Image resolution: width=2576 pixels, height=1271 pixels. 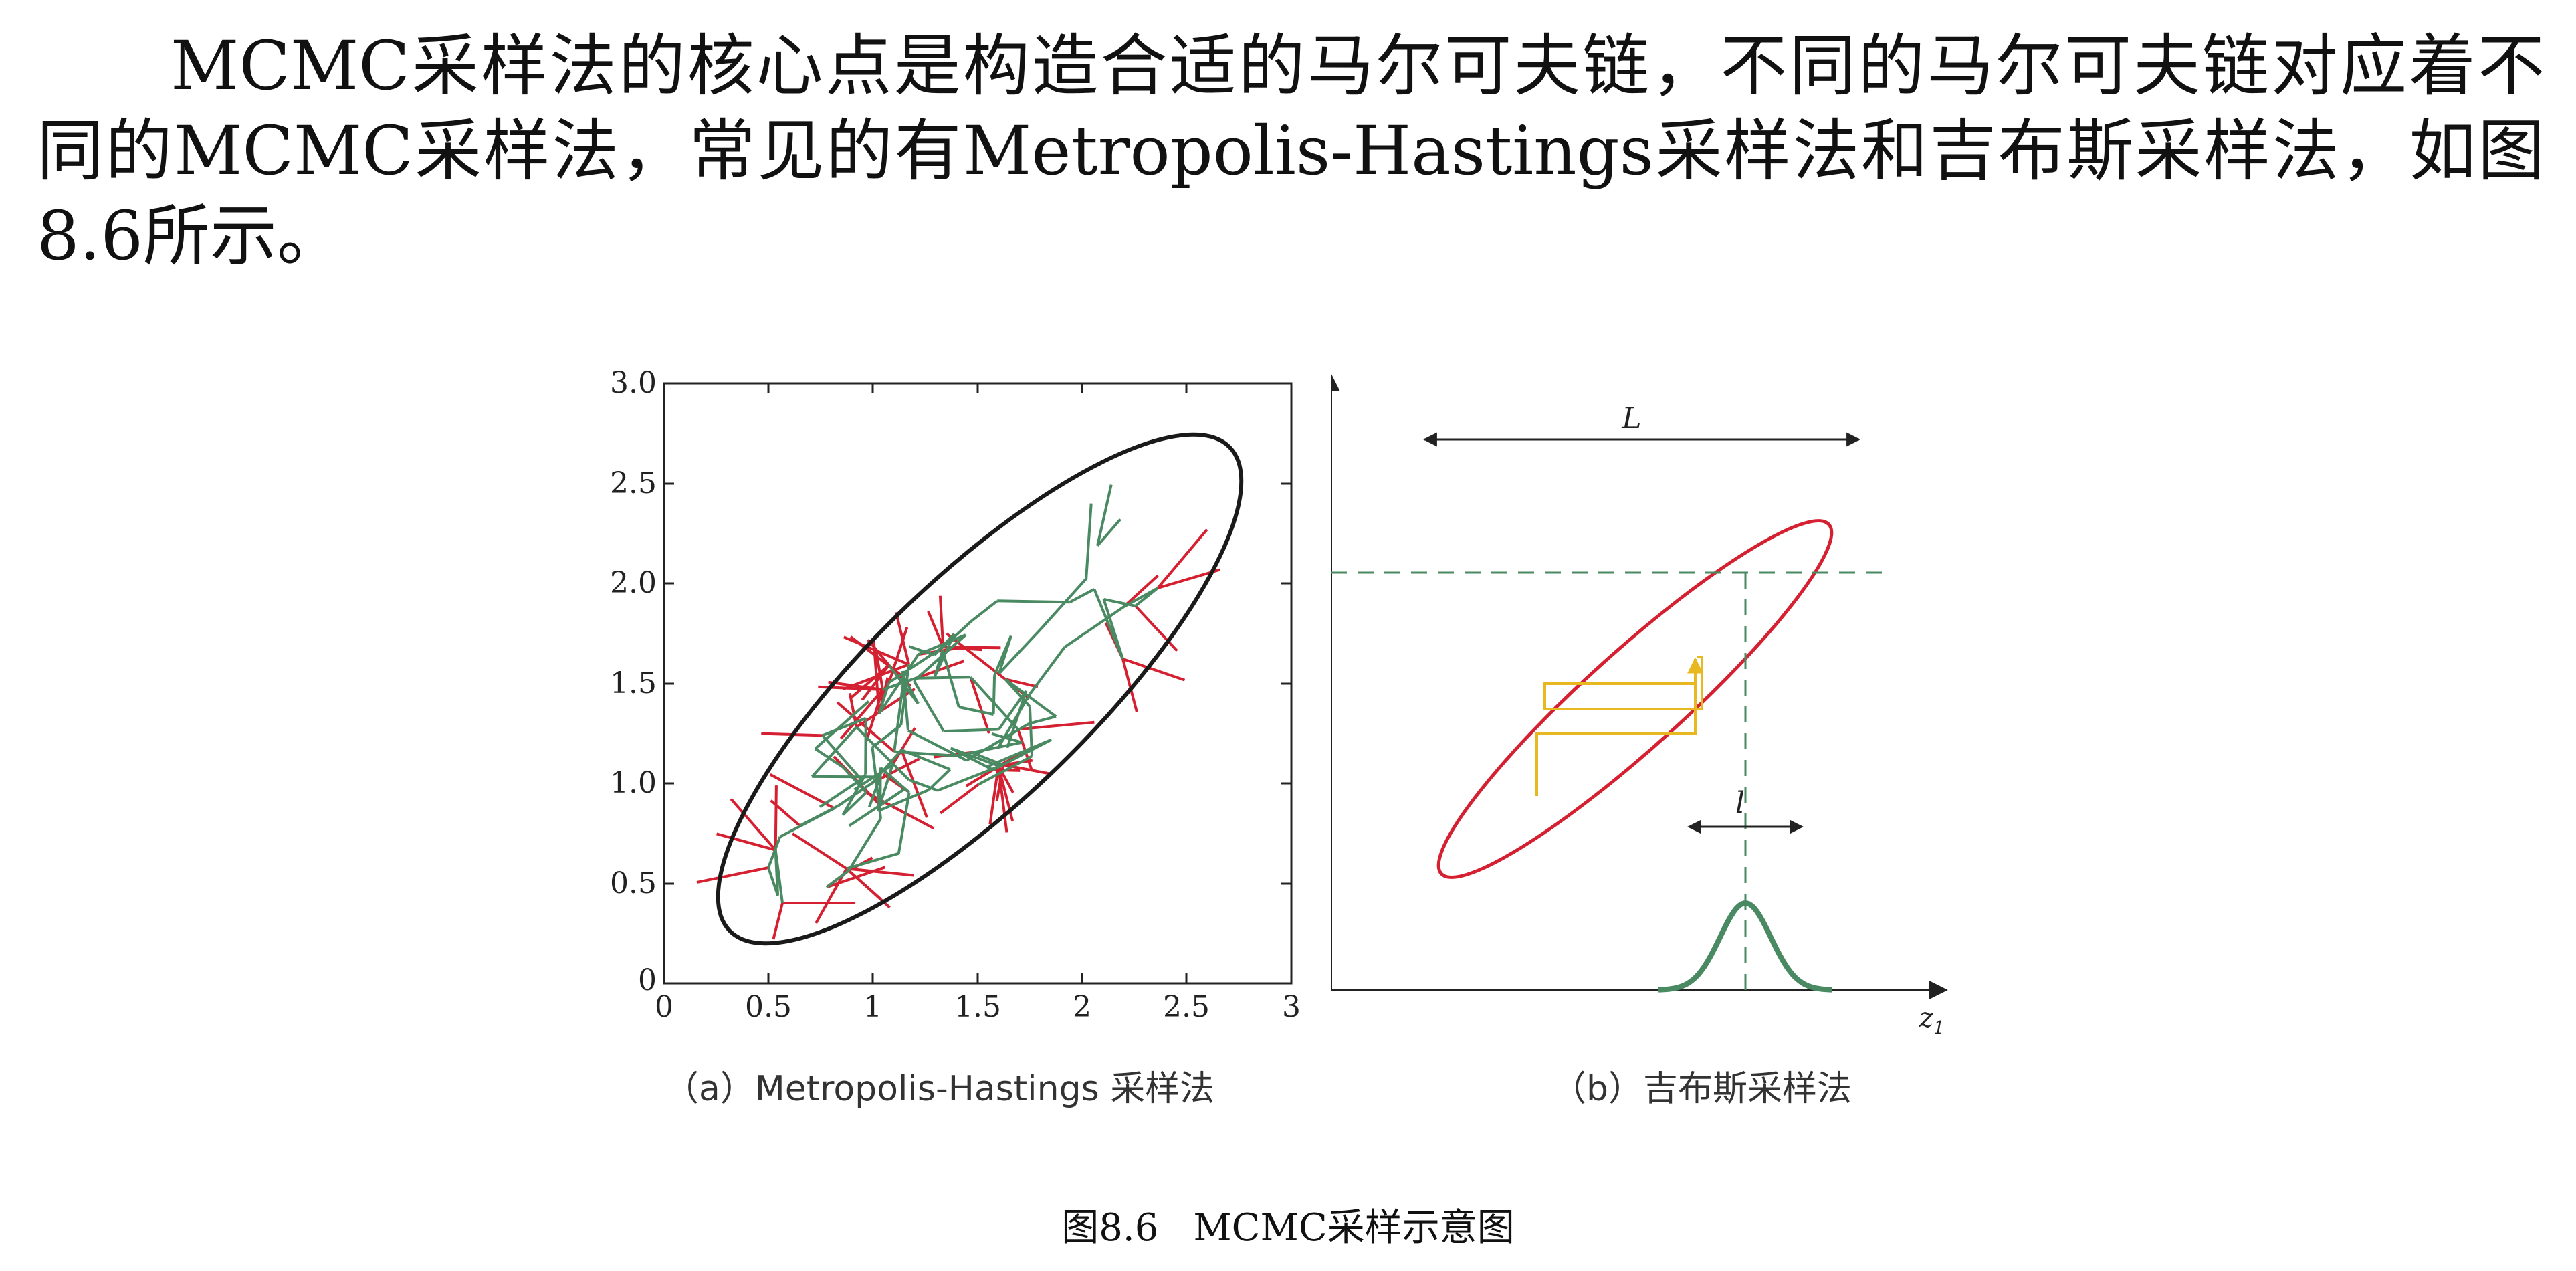 What do you see at coordinates (963, 694) in the screenshot?
I see `panel-a-accepted-chain` at bounding box center [963, 694].